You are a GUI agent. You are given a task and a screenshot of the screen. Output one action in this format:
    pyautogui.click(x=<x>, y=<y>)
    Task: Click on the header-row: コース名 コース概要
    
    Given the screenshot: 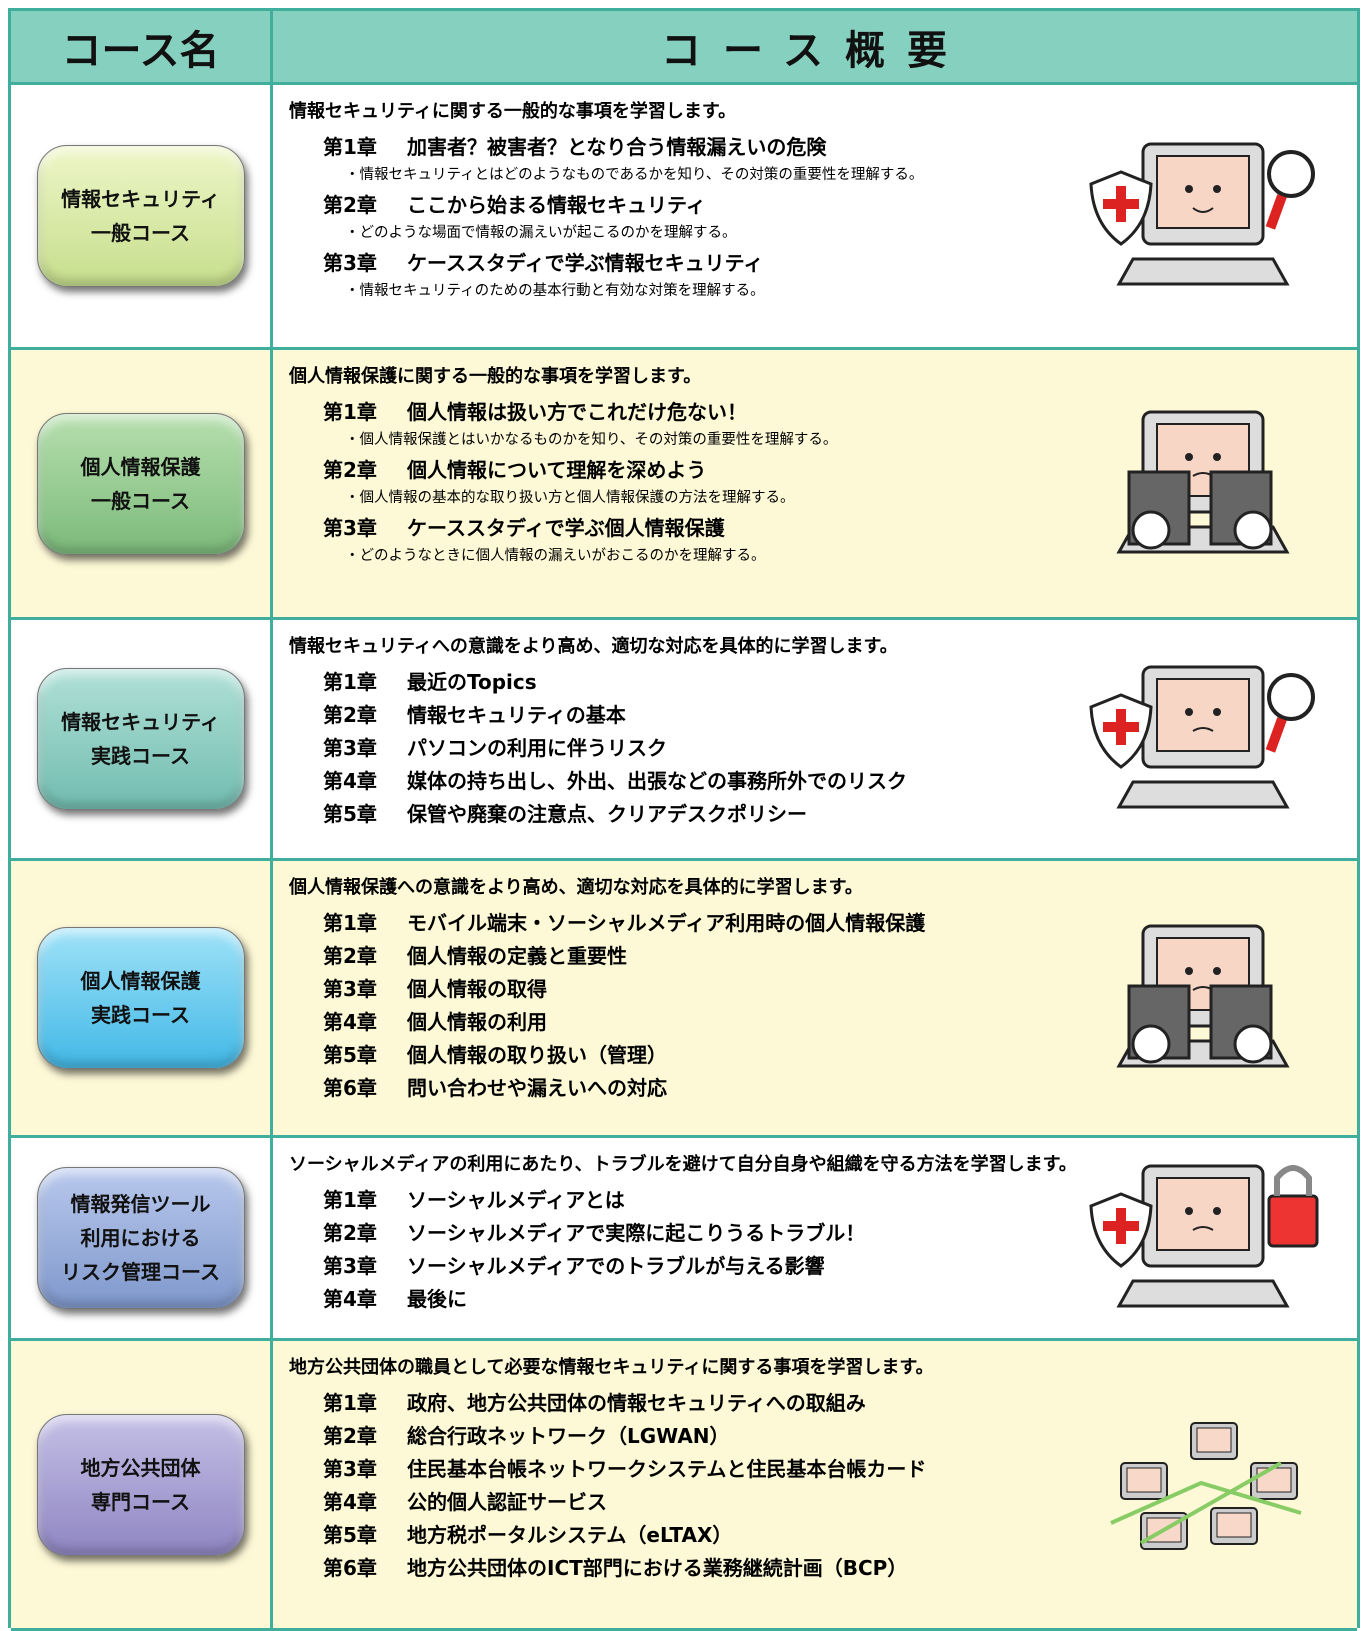 What is the action you would take?
    pyautogui.click(x=684, y=48)
    